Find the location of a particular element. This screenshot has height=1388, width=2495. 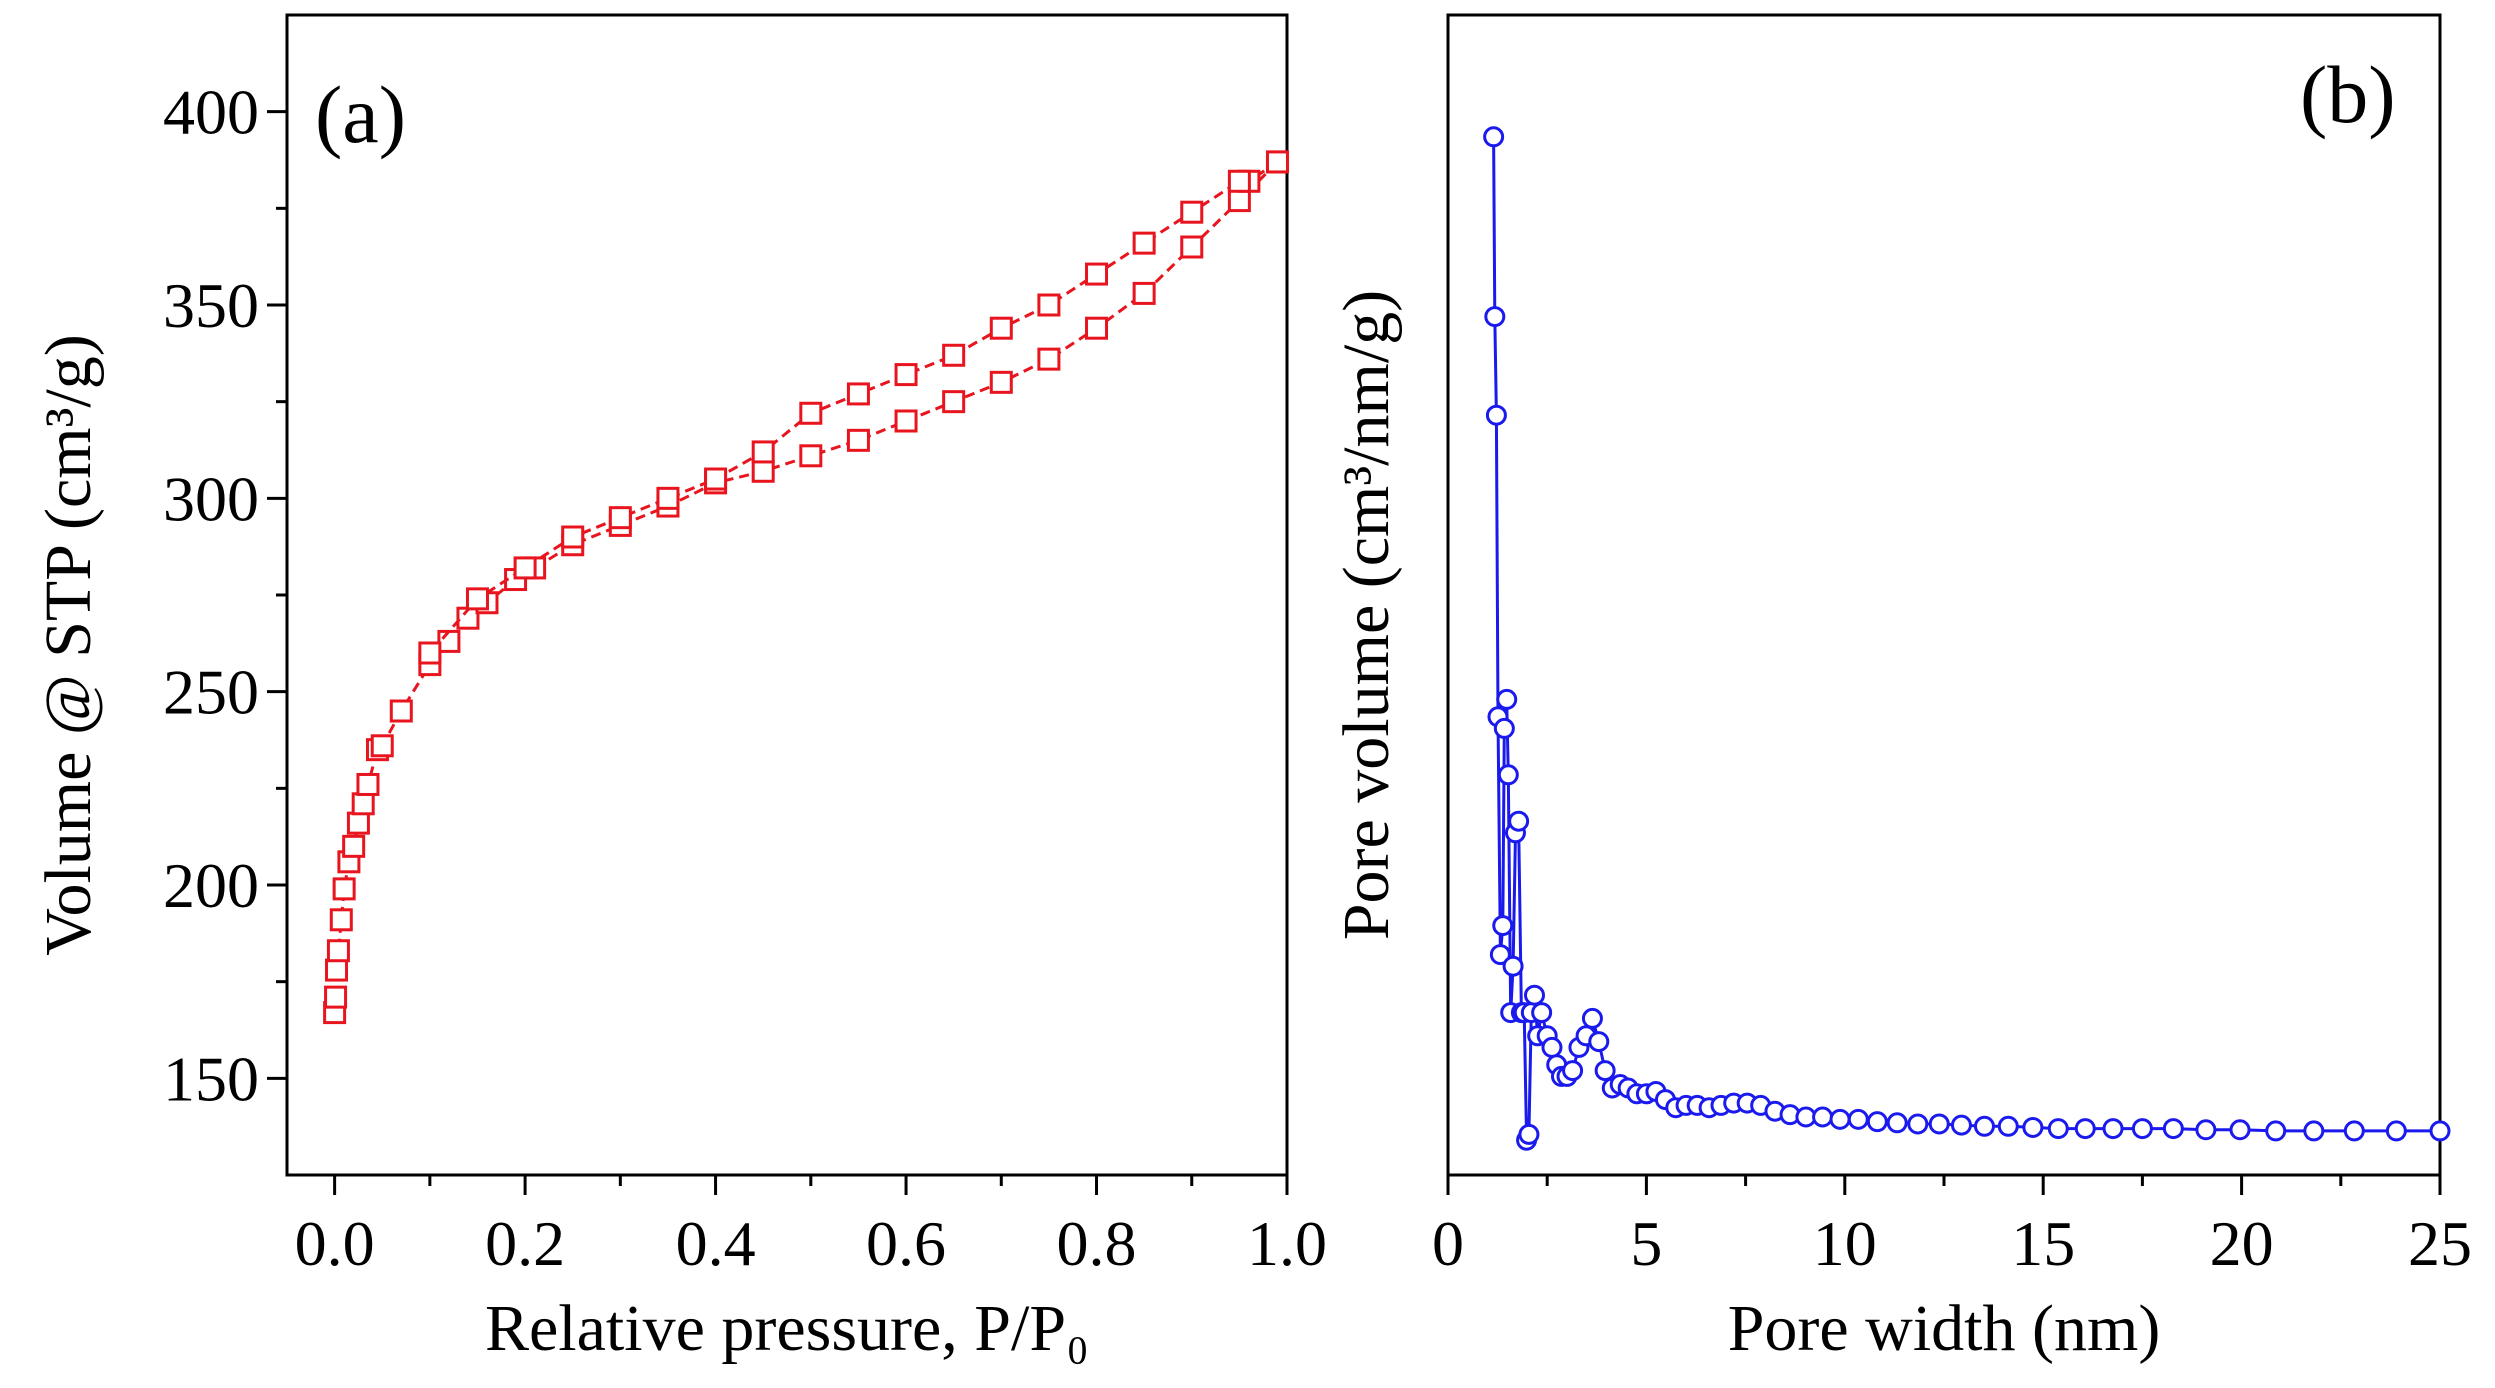

y-axis-title-a: Volume @ STP (cm³/g) is located at coordinates (68, 644).